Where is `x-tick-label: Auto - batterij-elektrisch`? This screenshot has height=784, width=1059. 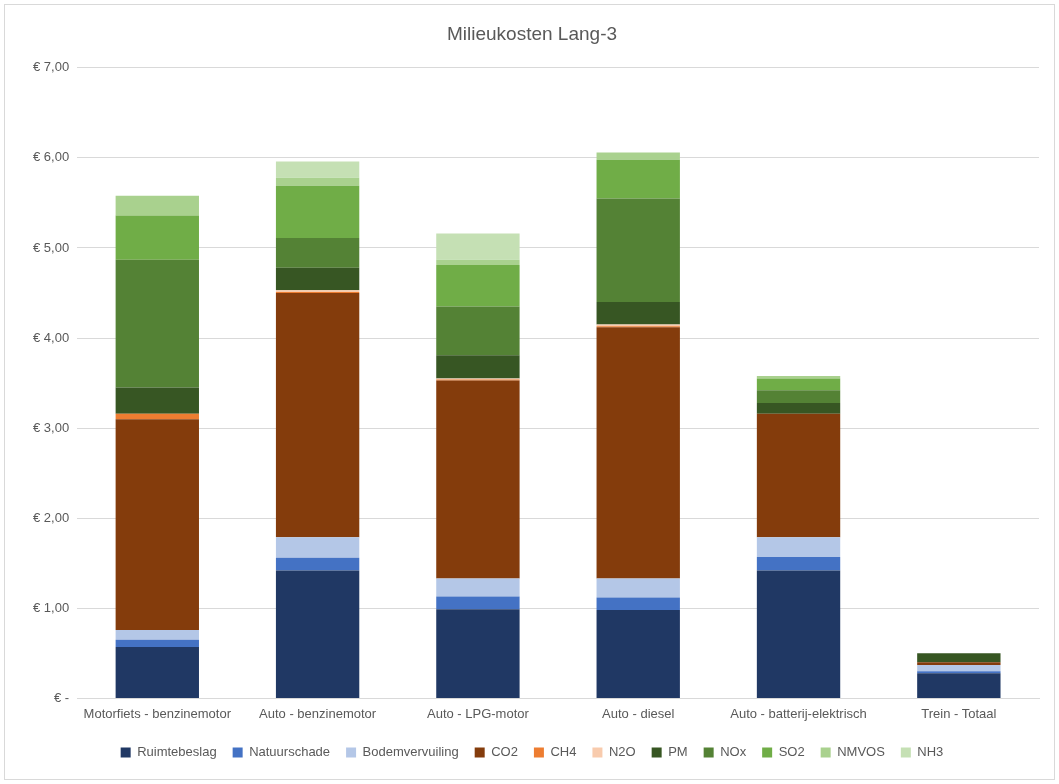 x-tick-label: Auto - batterij-elektrisch is located at coordinates (798, 713).